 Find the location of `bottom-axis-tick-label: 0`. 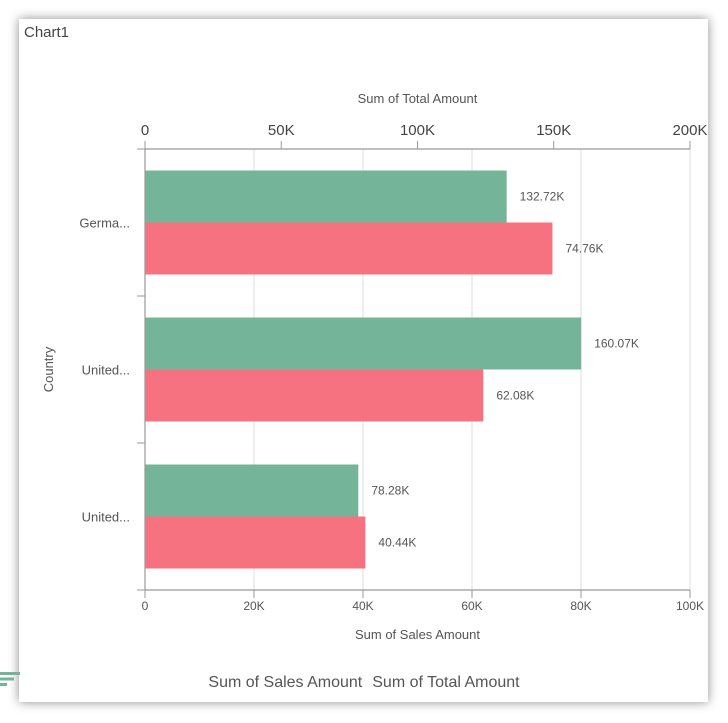

bottom-axis-tick-label: 0 is located at coordinates (145, 606).